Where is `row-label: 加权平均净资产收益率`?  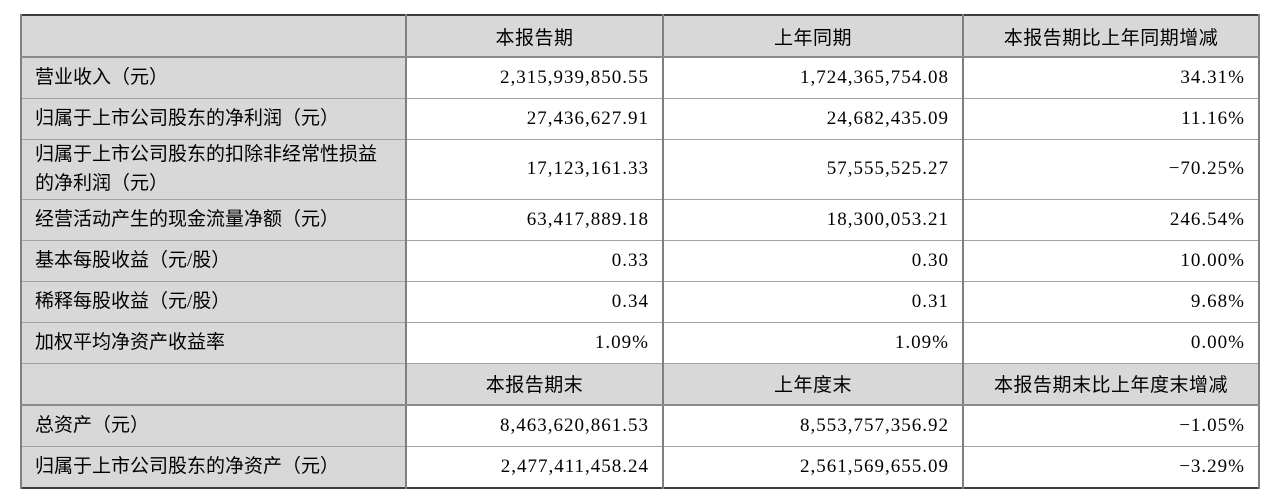 row-label: 加权平均净资产收益率 is located at coordinates (213, 342).